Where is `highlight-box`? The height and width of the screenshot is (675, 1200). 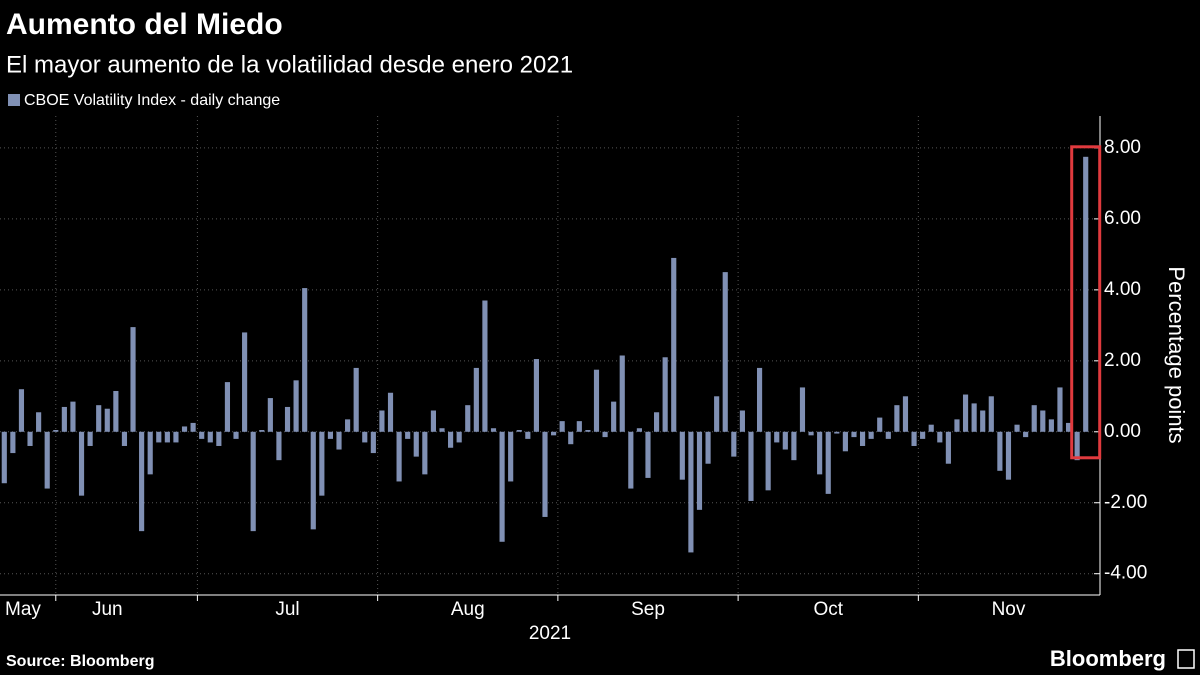
highlight-box is located at coordinates (1086, 302).